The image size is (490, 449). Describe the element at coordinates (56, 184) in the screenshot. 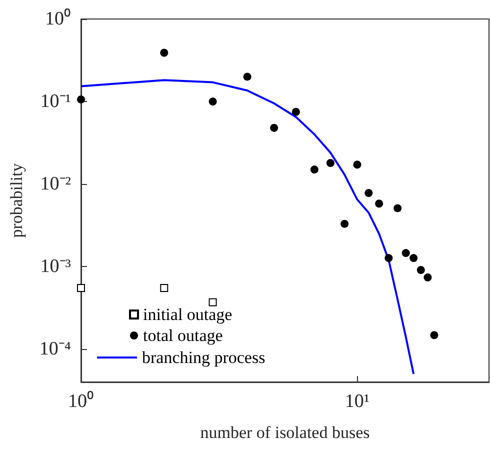

I see `y-tick-label: 10⁻²` at that location.